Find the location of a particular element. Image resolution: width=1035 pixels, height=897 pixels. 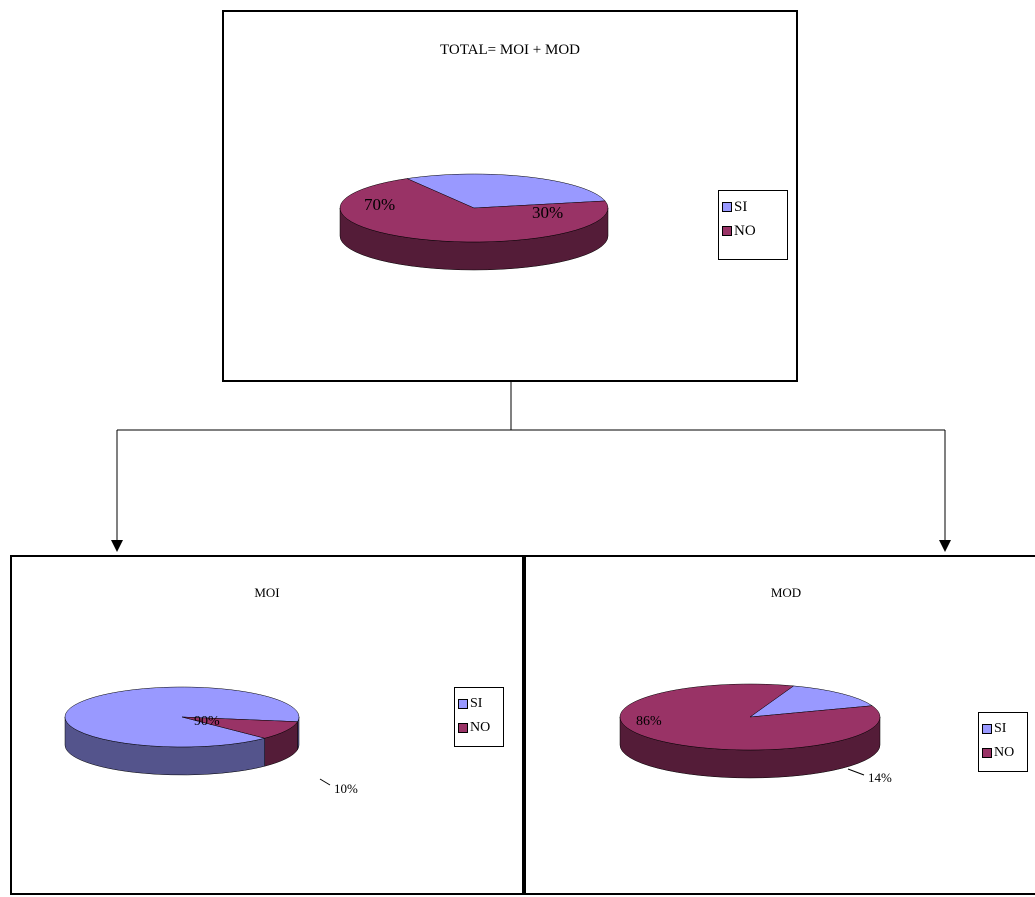

arrow-right-head is located at coordinates (945, 546).